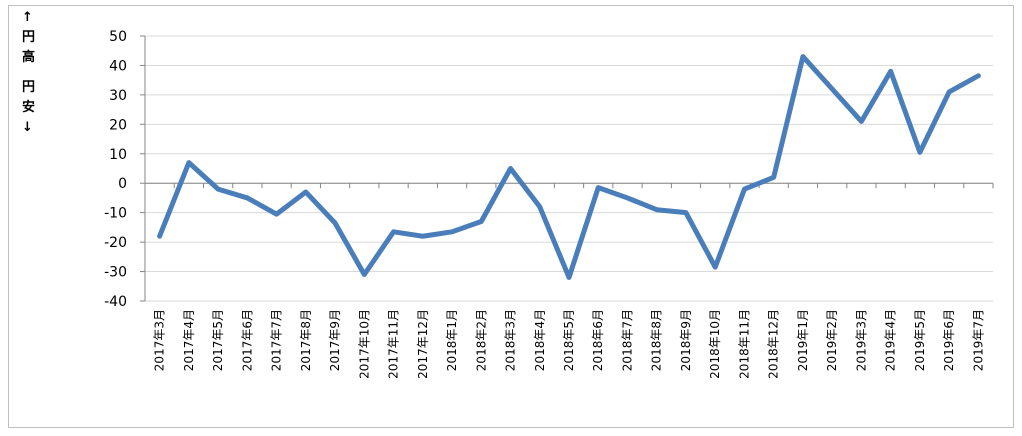  I want to click on y-tick-label: -10, so click(115, 214).